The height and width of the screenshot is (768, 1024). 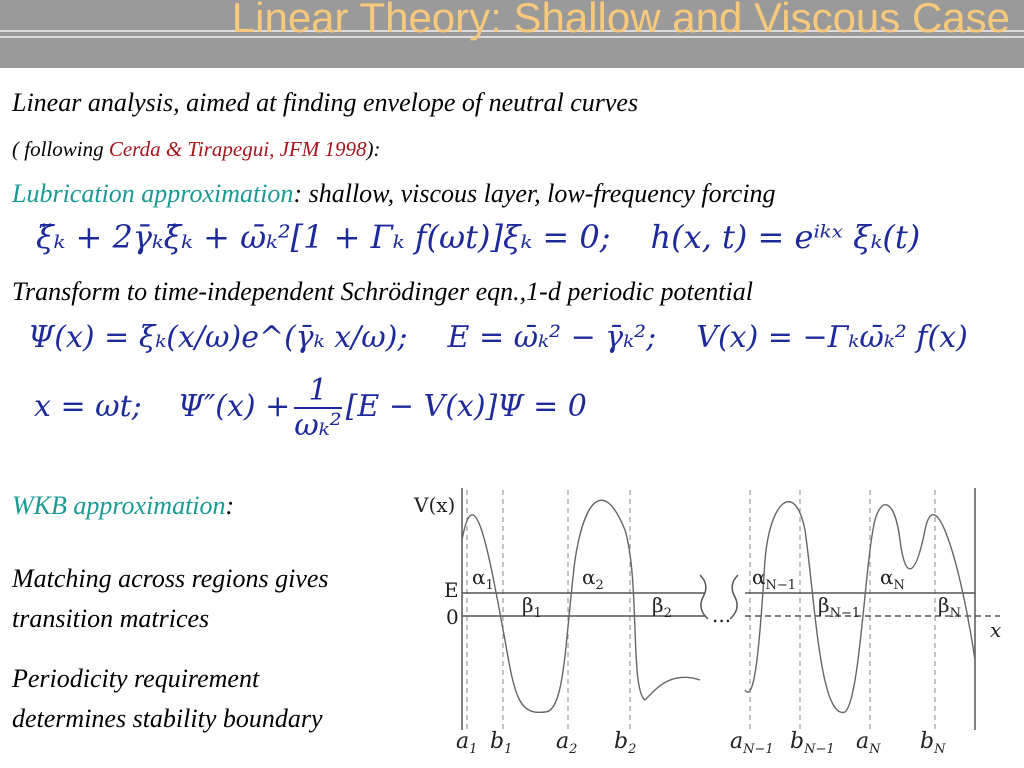 I want to click on label-base: x, so click(x=995, y=630).